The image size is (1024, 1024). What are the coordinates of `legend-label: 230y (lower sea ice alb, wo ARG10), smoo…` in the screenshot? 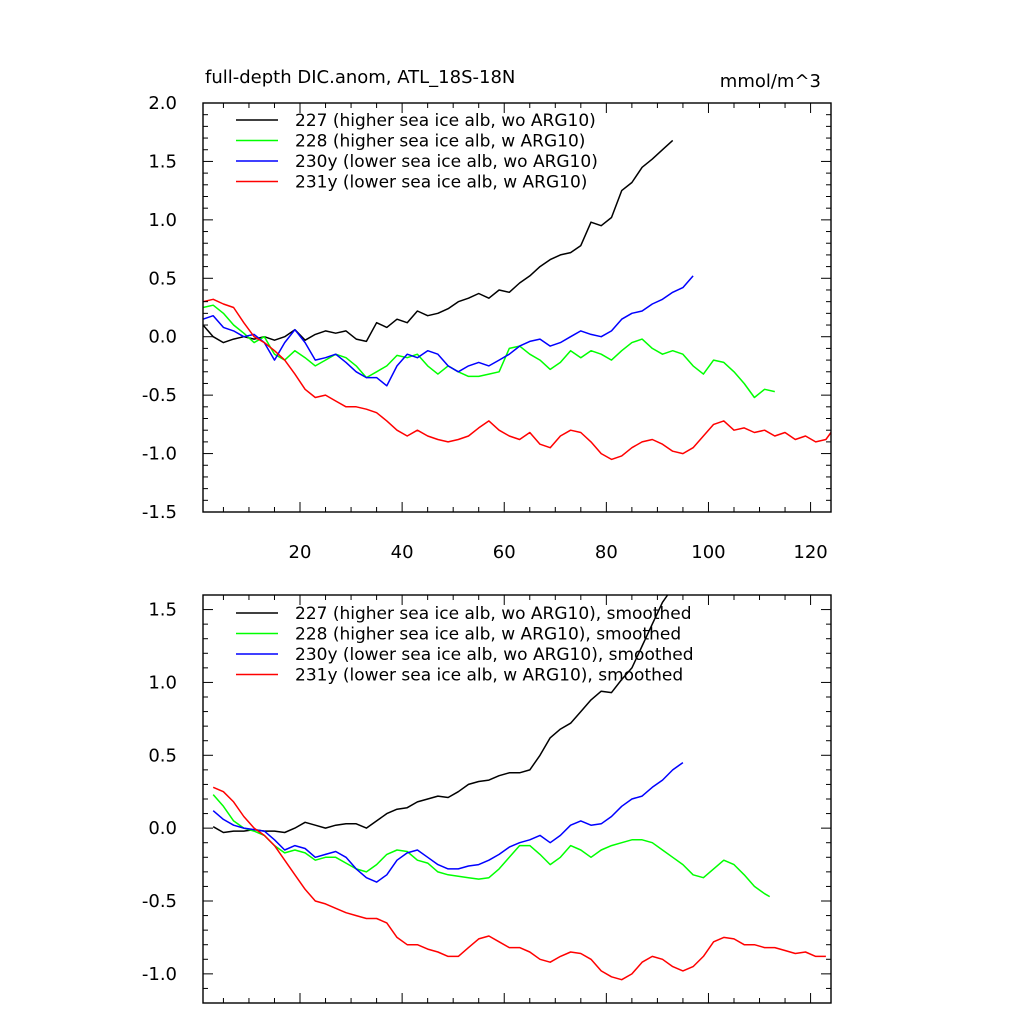 It's located at (494, 655).